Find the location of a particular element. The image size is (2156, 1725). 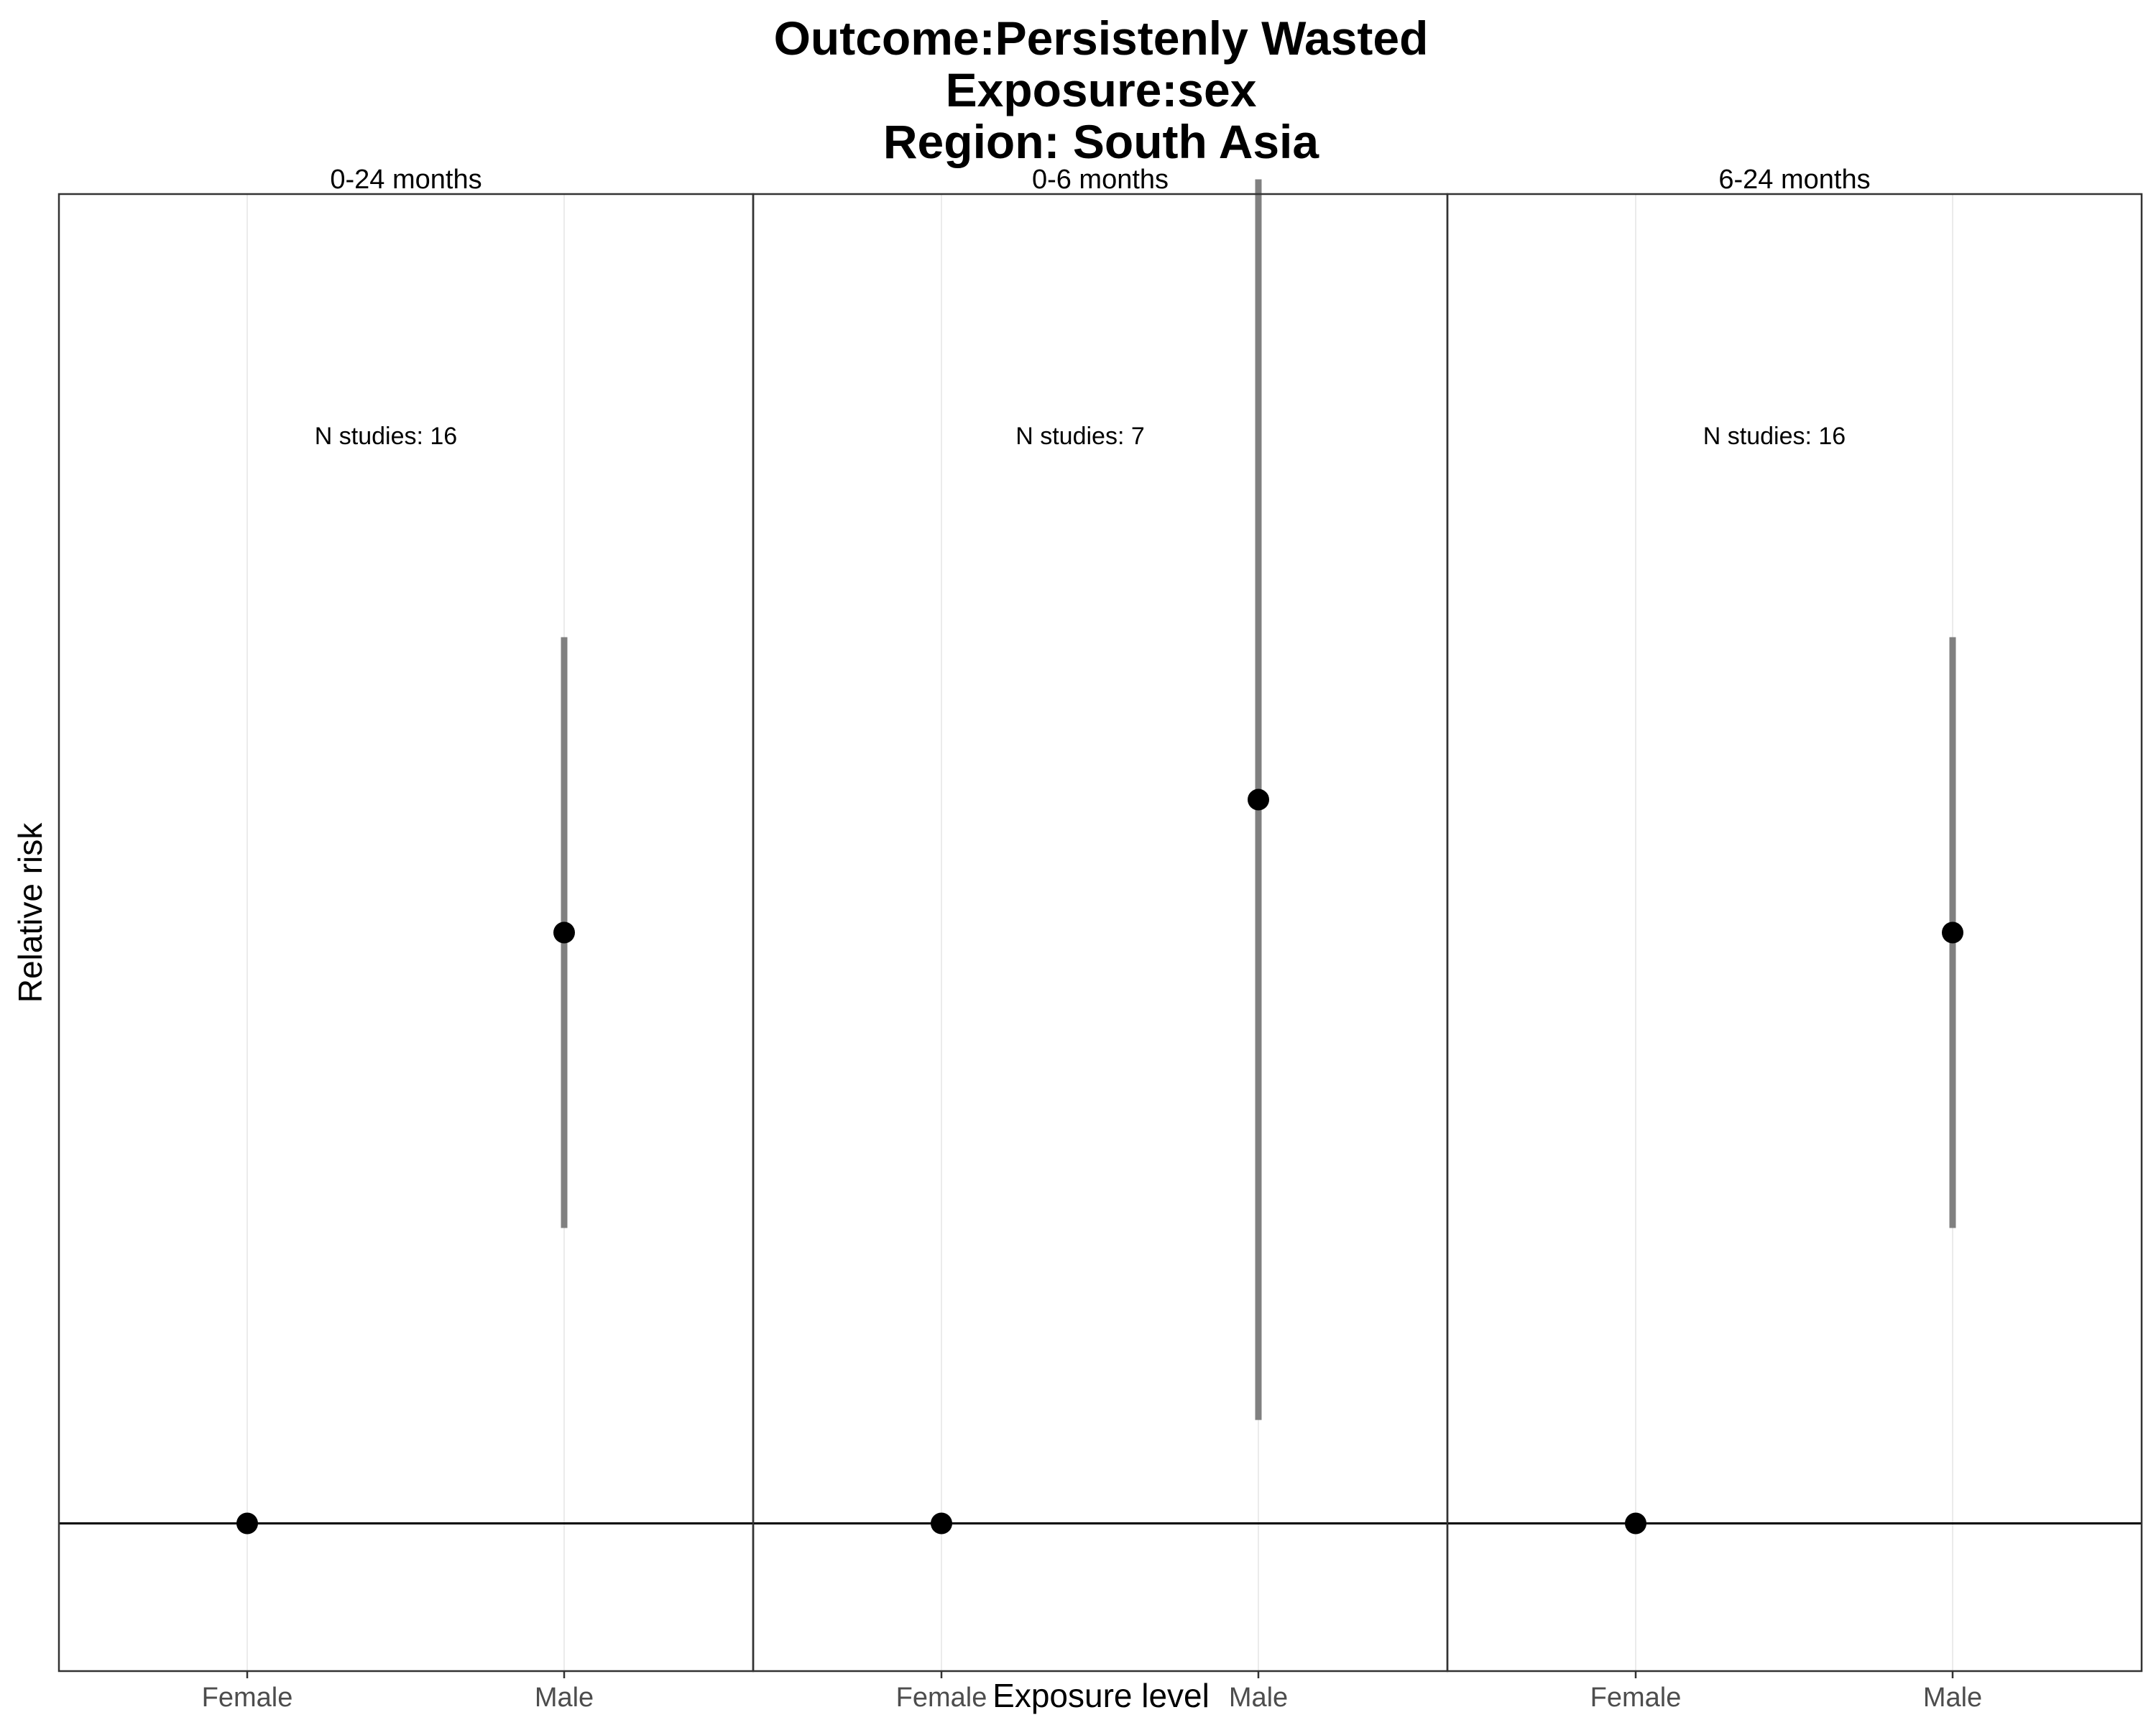

facet-strip-label: 6-24 months is located at coordinates (1794, 180).